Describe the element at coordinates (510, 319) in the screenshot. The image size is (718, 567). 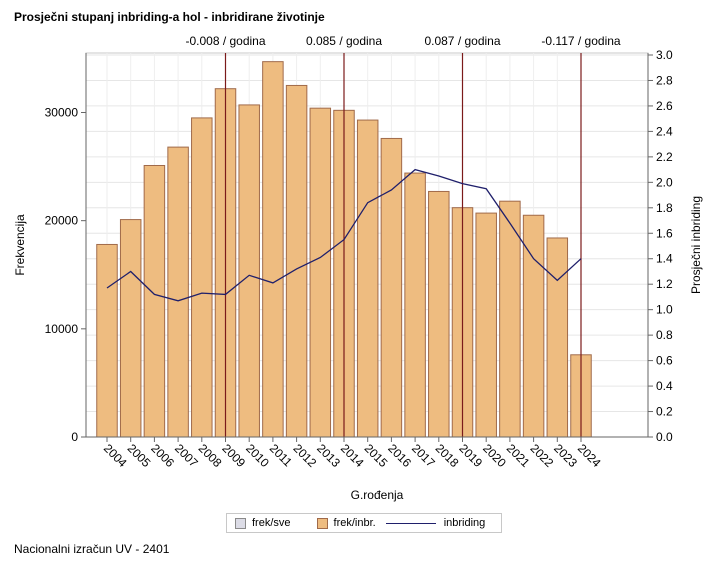
I see `bar-2021` at that location.